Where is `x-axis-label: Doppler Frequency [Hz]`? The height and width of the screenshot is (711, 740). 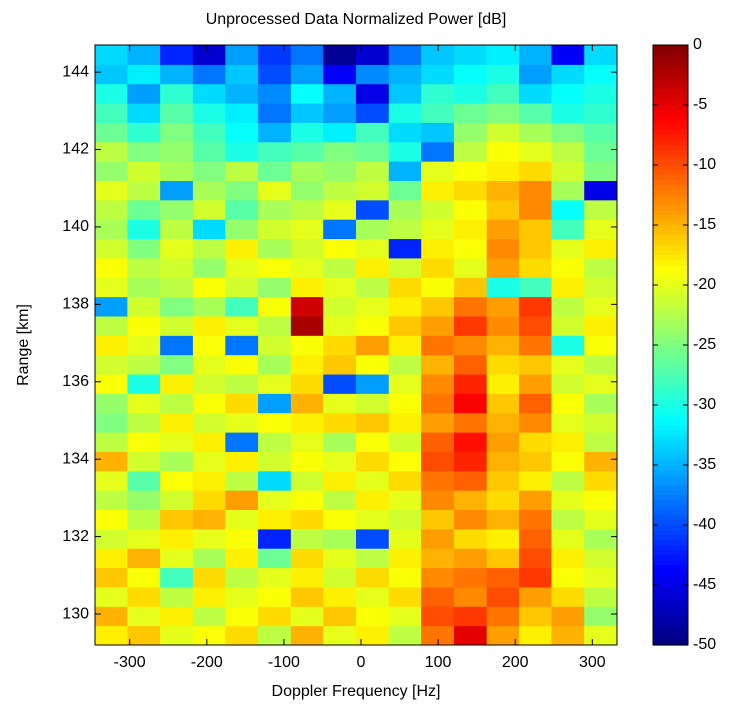
x-axis-label: Doppler Frequency [Hz] is located at coordinates (356, 691).